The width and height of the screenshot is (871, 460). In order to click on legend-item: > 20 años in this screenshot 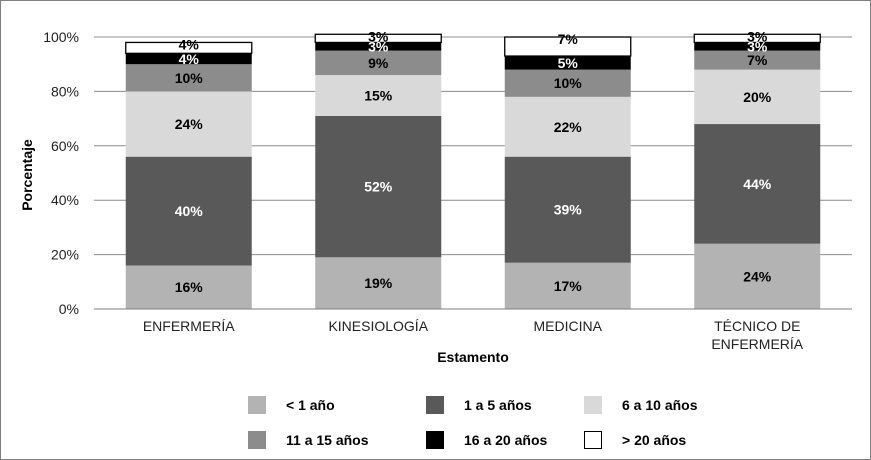, I will do `click(635, 440)`.